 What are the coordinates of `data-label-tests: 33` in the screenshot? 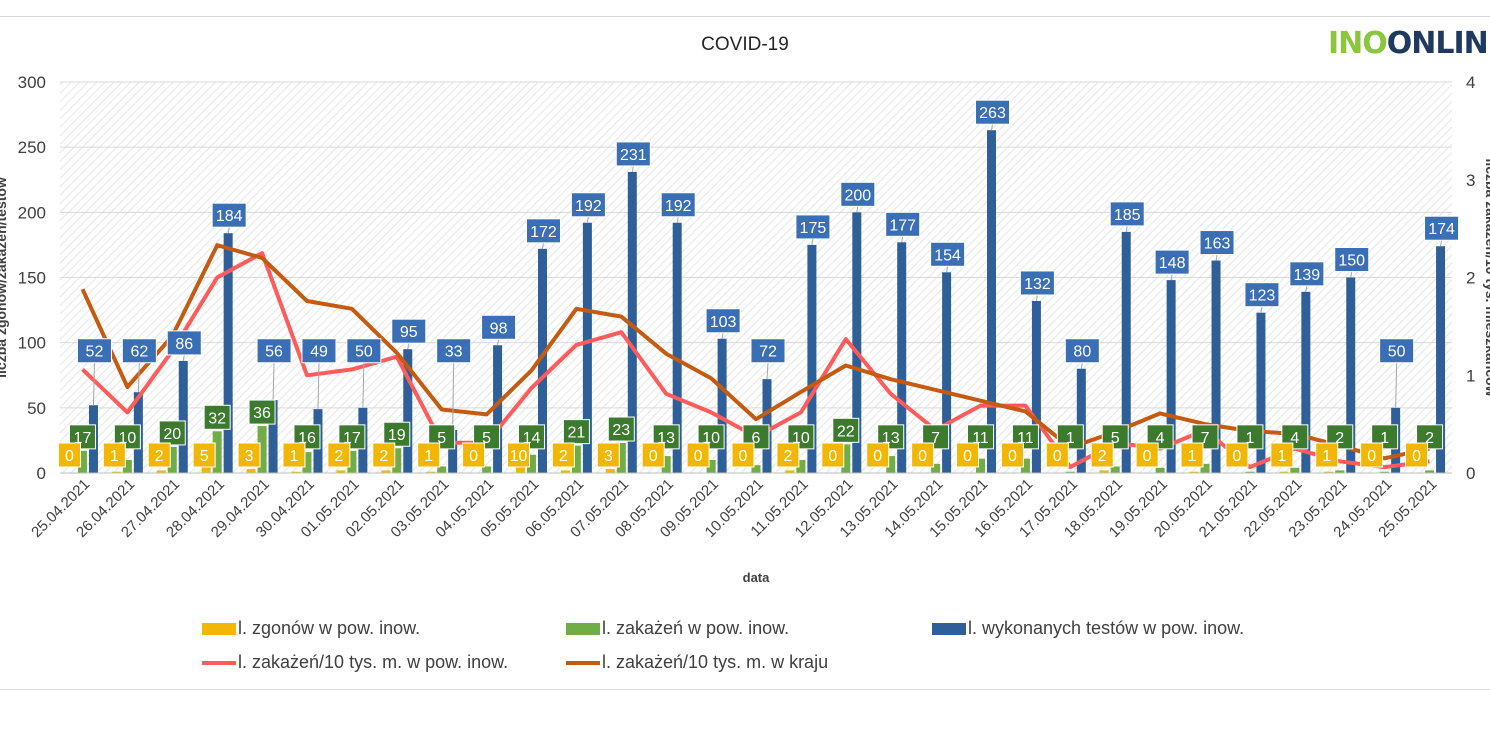 It's located at (454, 352).